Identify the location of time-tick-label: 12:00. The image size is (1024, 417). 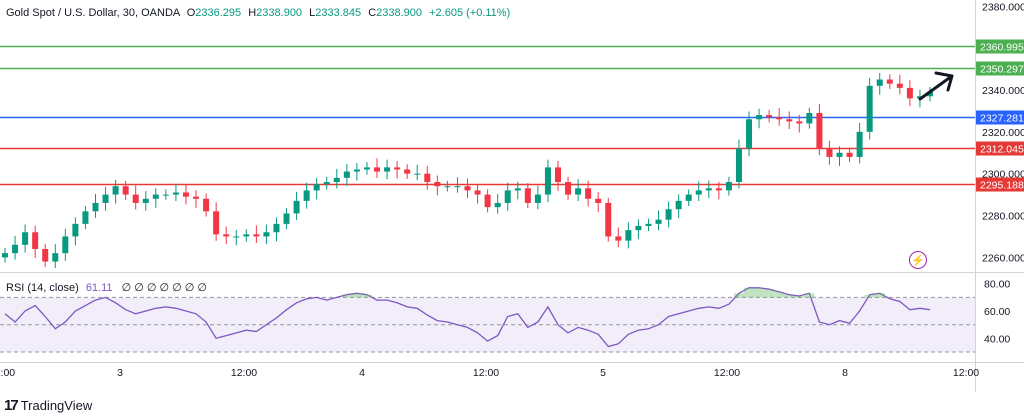
(486, 373).